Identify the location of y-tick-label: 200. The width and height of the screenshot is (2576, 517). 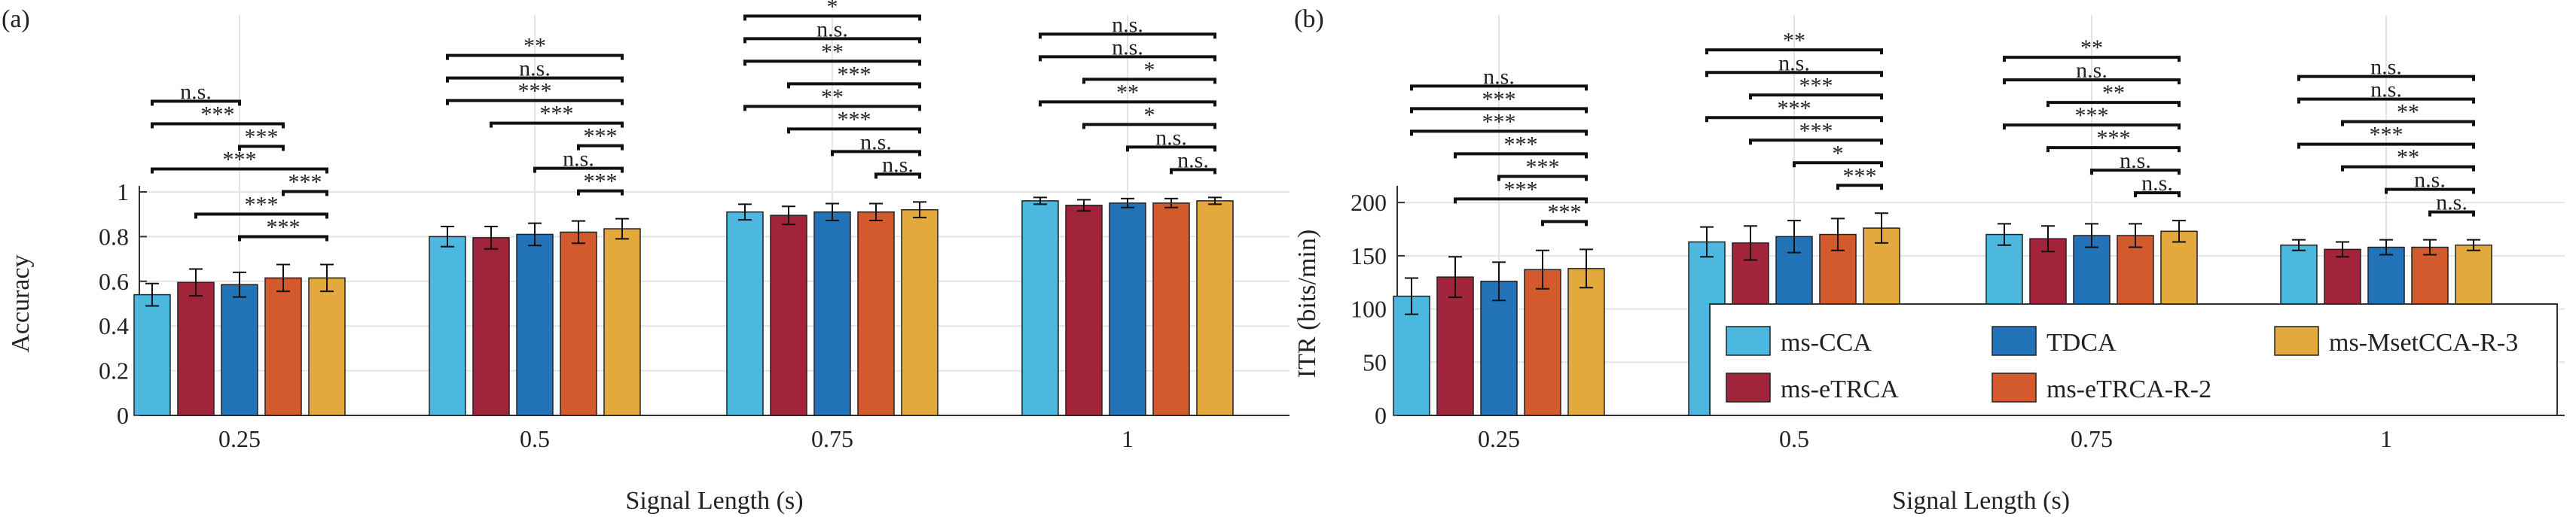
(1369, 203).